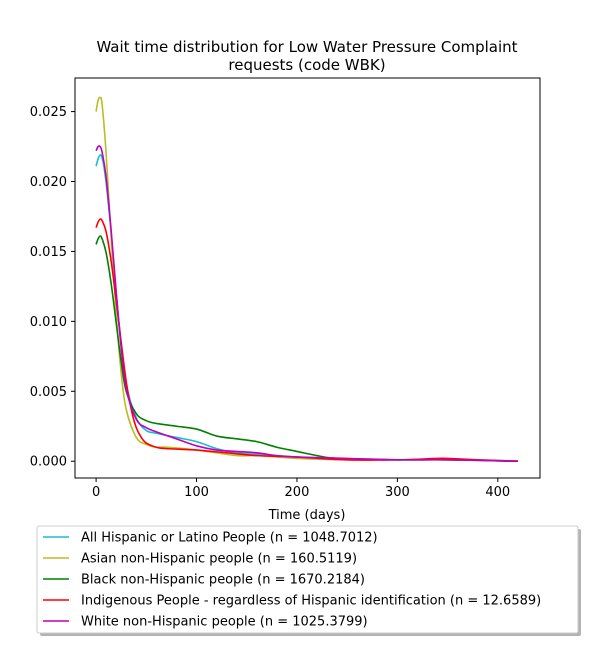 The image size is (600, 650). I want to click on x-axis-label: Time (days), so click(307, 515).